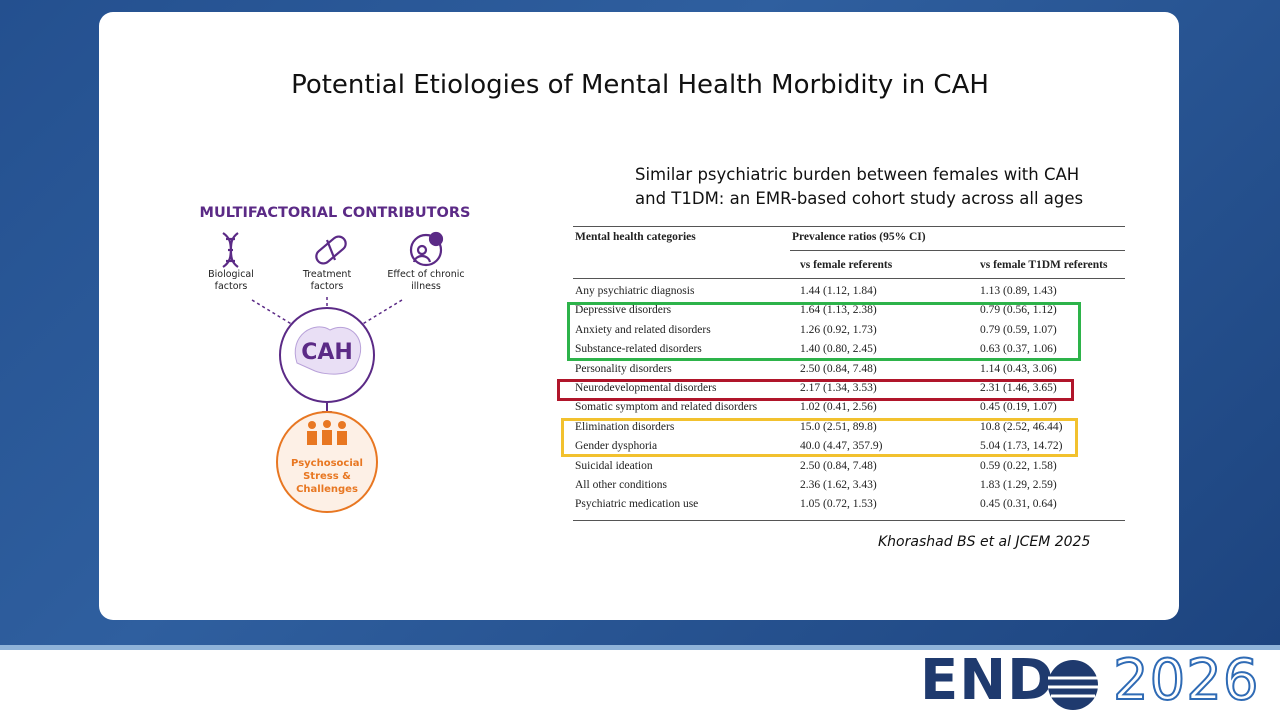  Describe the element at coordinates (1073, 685) in the screenshot. I see `logo-globe` at that location.